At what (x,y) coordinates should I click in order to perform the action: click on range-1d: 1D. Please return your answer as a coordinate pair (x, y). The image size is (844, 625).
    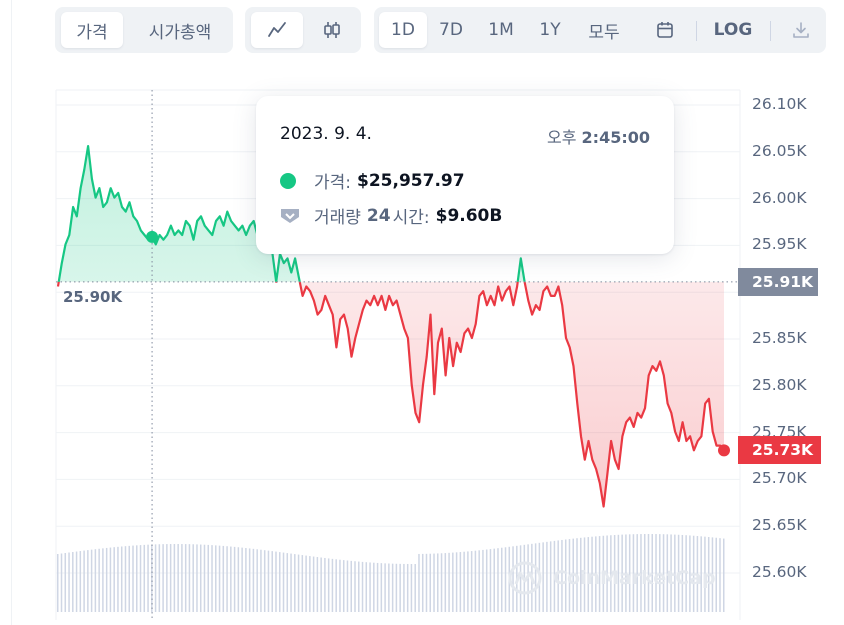
    Looking at the image, I should click on (403, 30).